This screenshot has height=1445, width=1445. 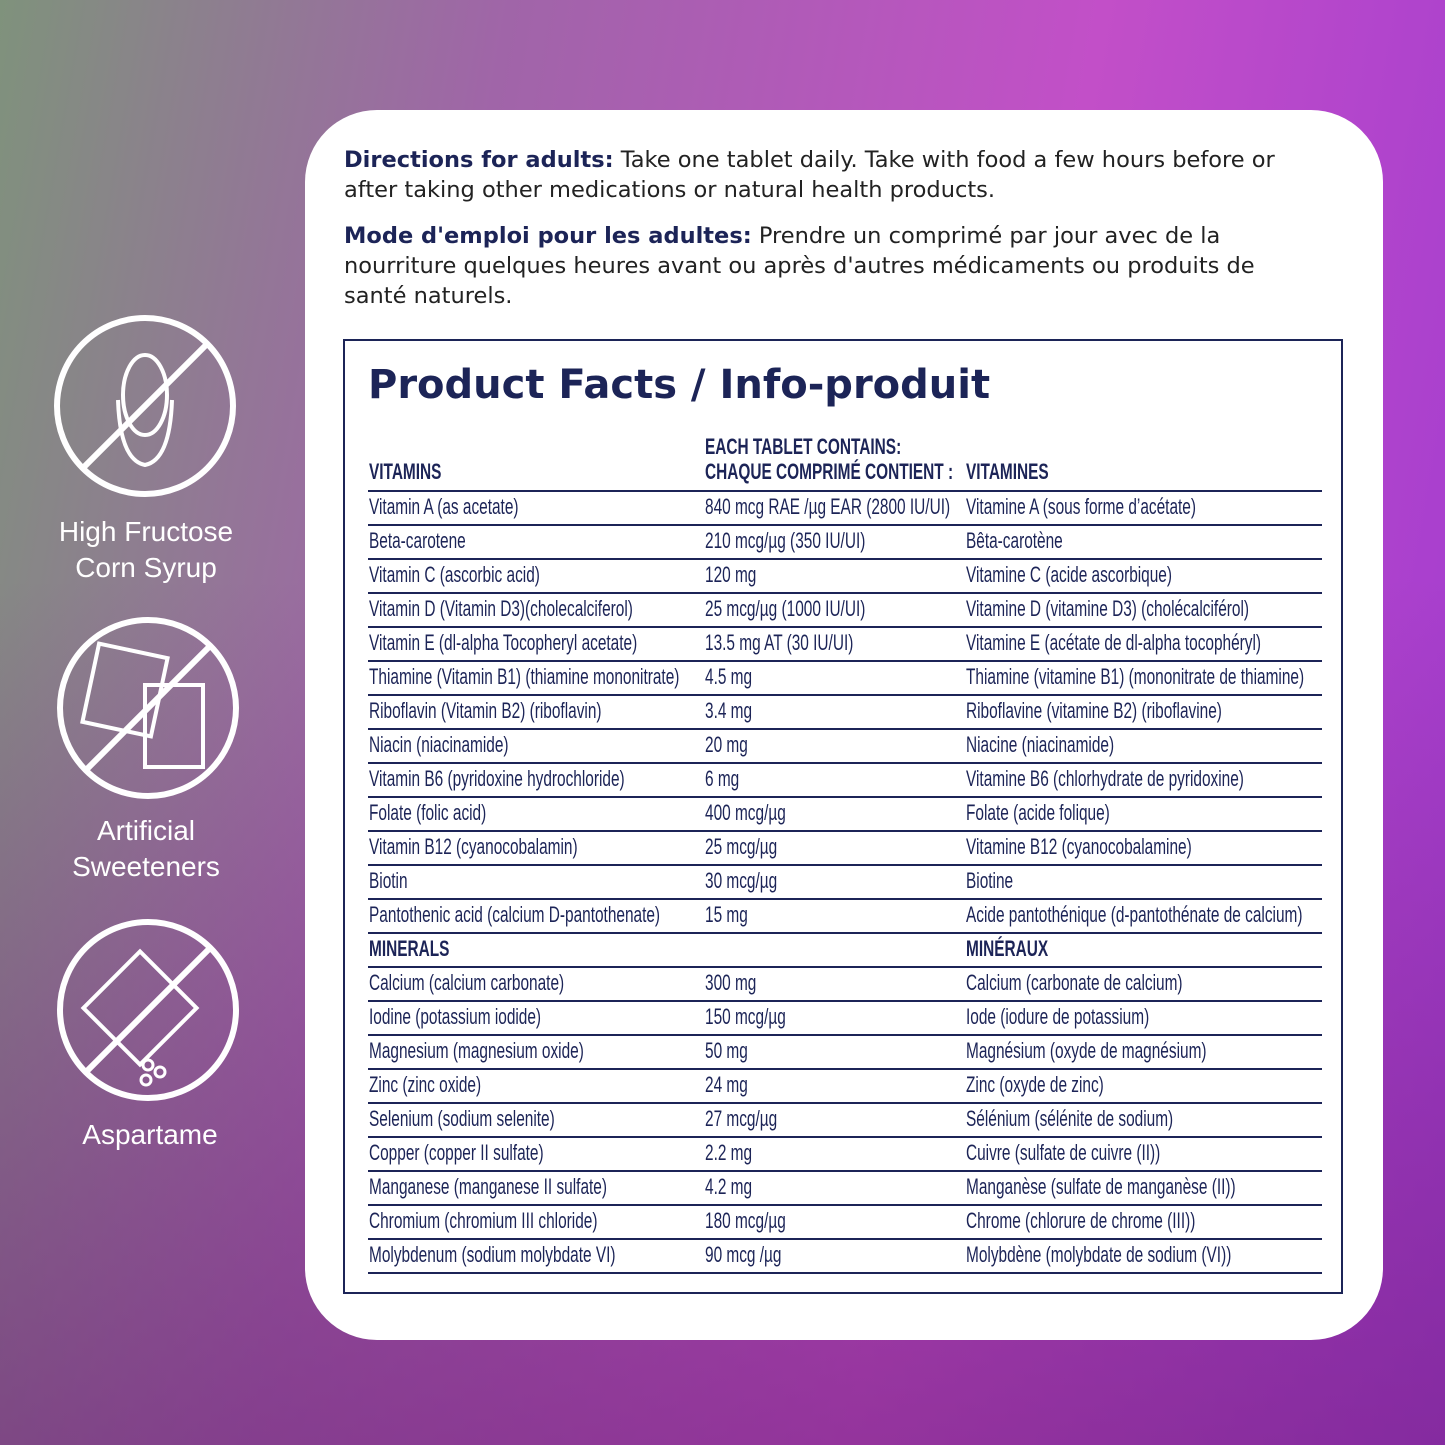 I want to click on header-cell: VITAMINES, so click(x=1007, y=471).